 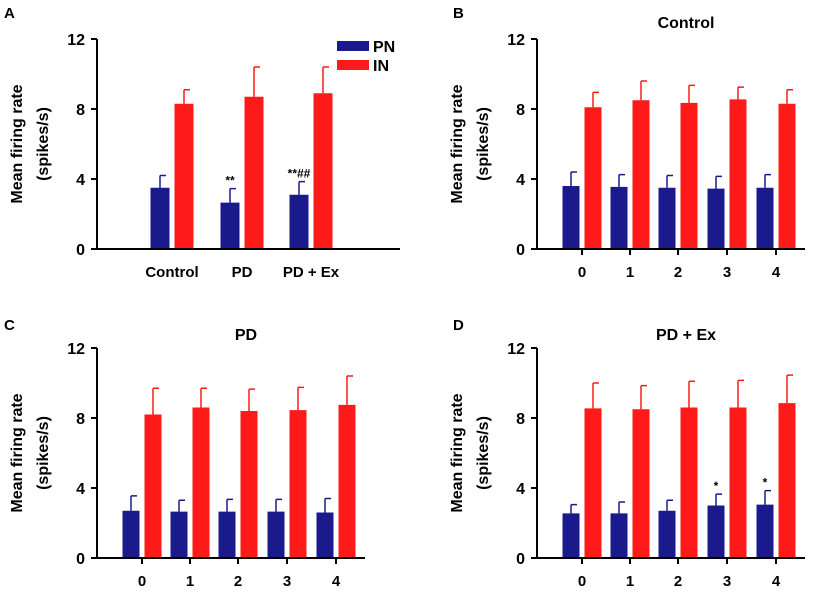 What do you see at coordinates (353, 65) in the screenshot?
I see `legend-swatch-in` at bounding box center [353, 65].